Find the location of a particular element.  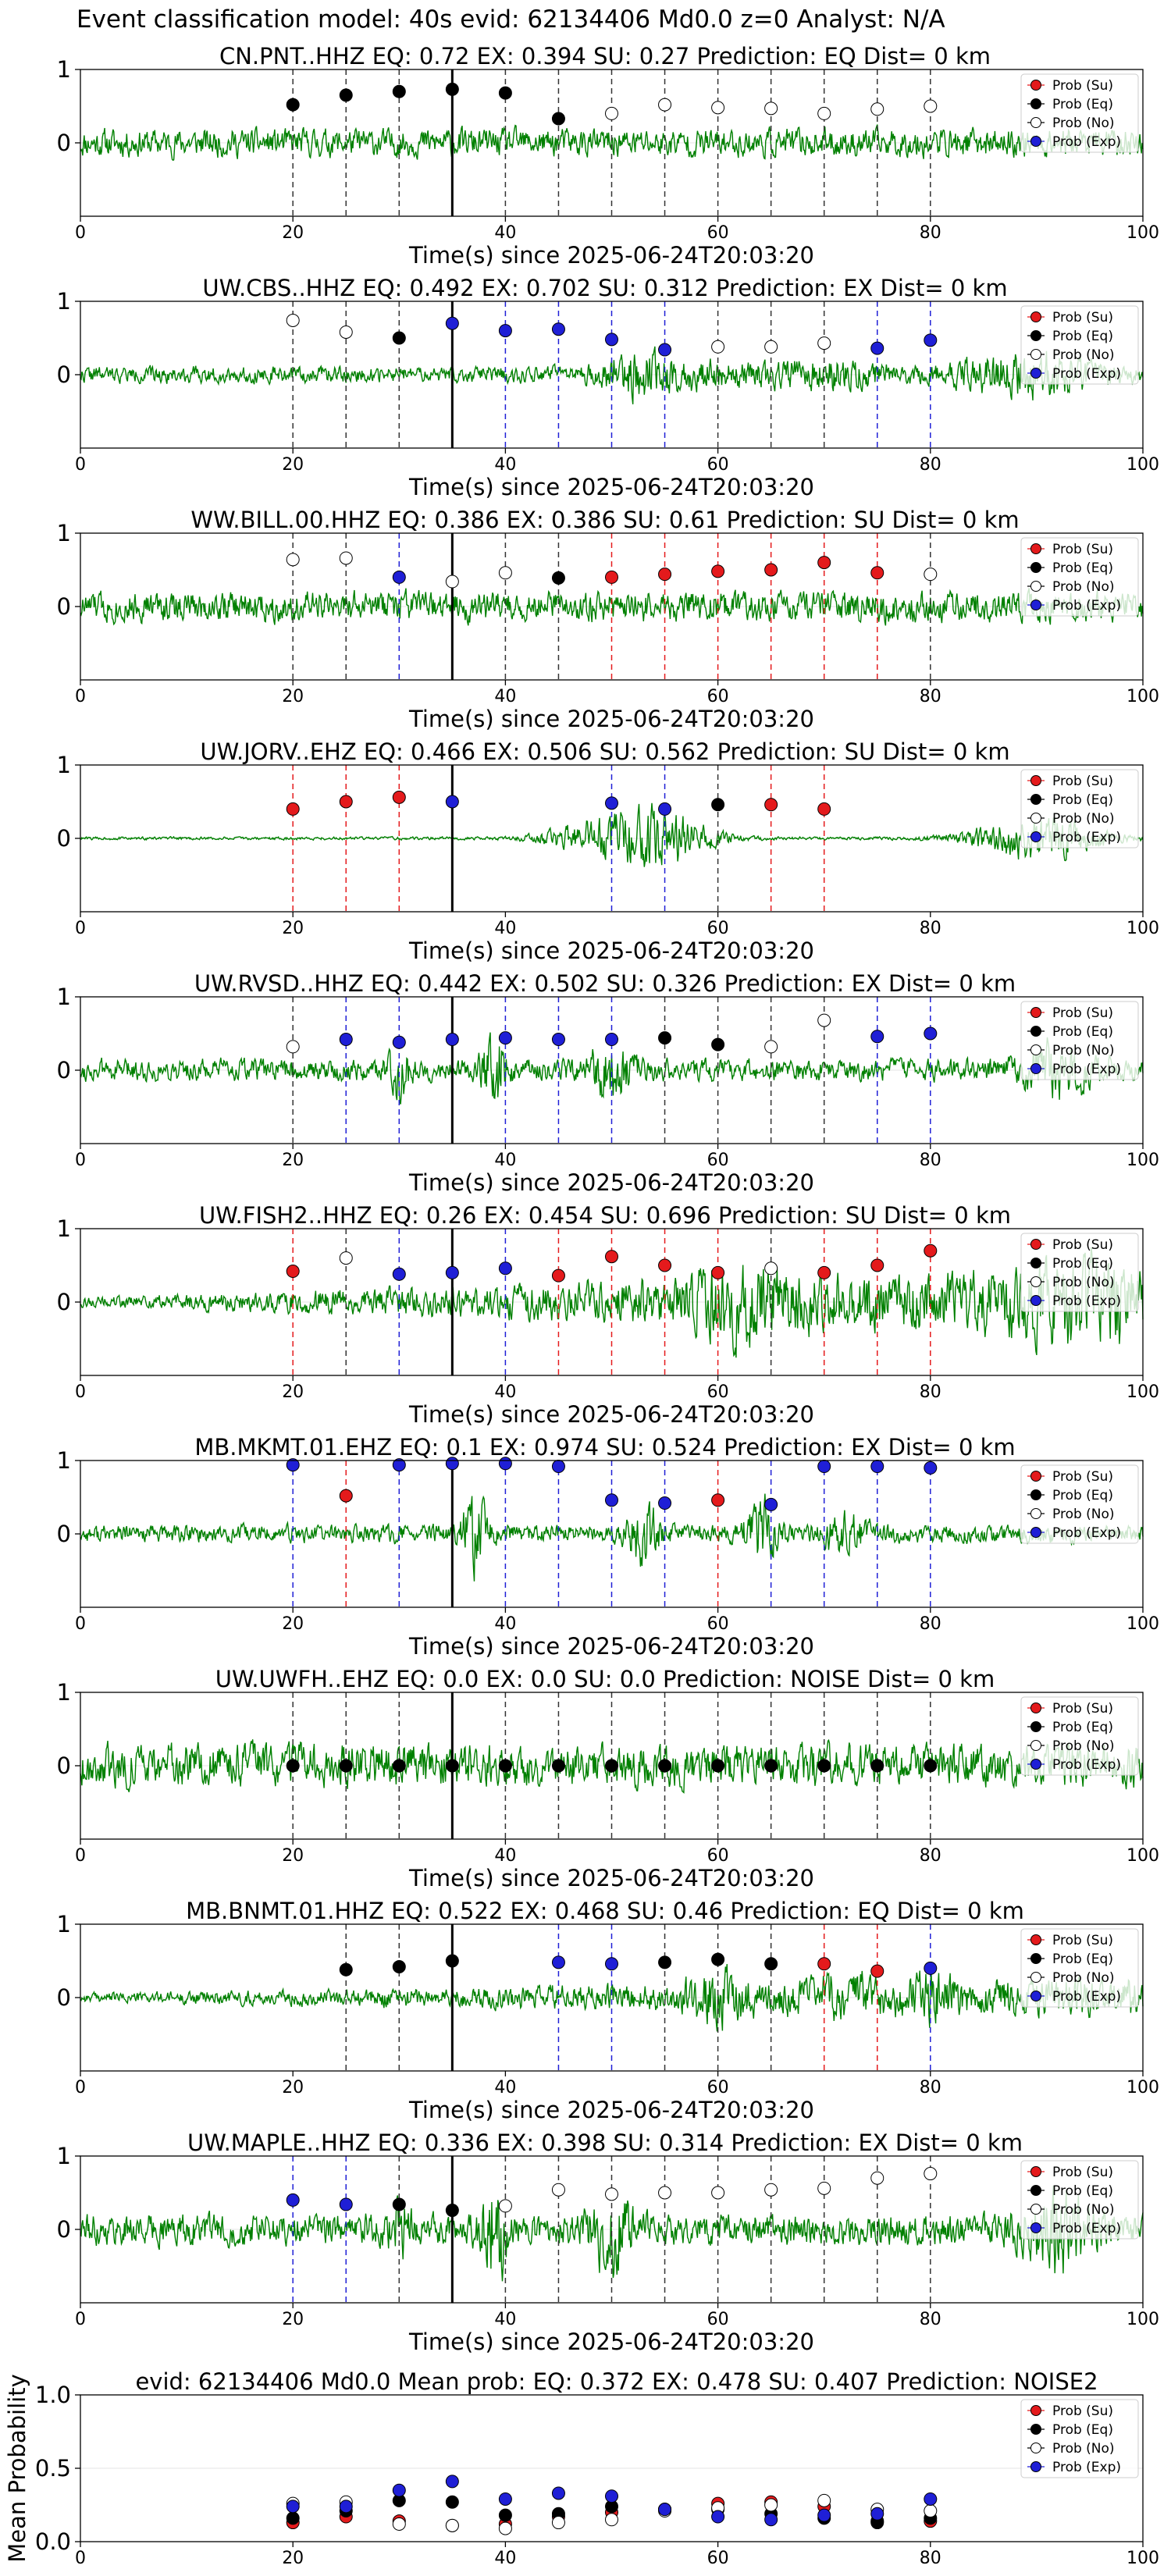

x-tick-label: 0 is located at coordinates (80, 2319).